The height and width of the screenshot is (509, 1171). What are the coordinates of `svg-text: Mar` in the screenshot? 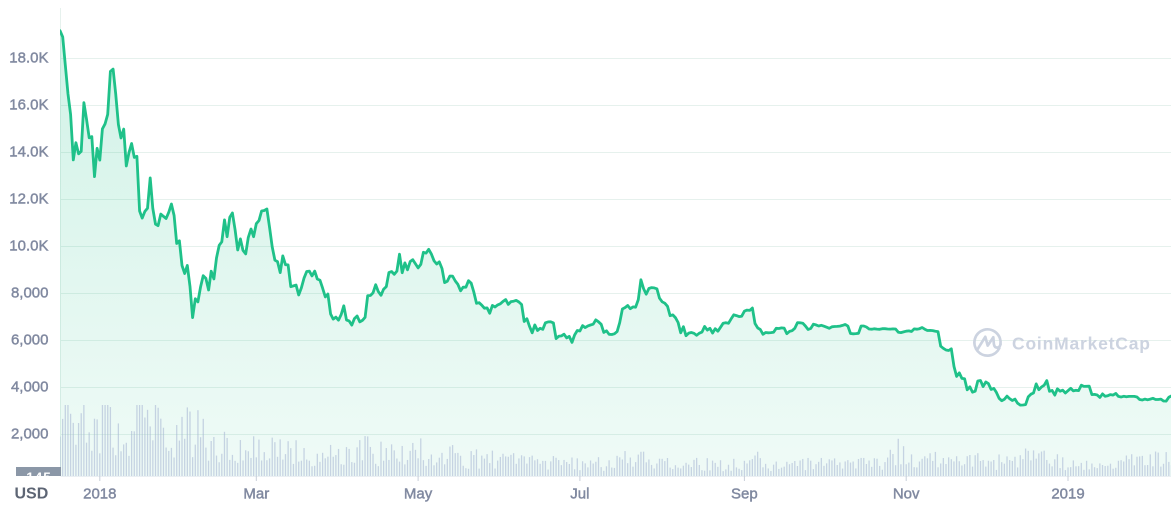 It's located at (256, 494).